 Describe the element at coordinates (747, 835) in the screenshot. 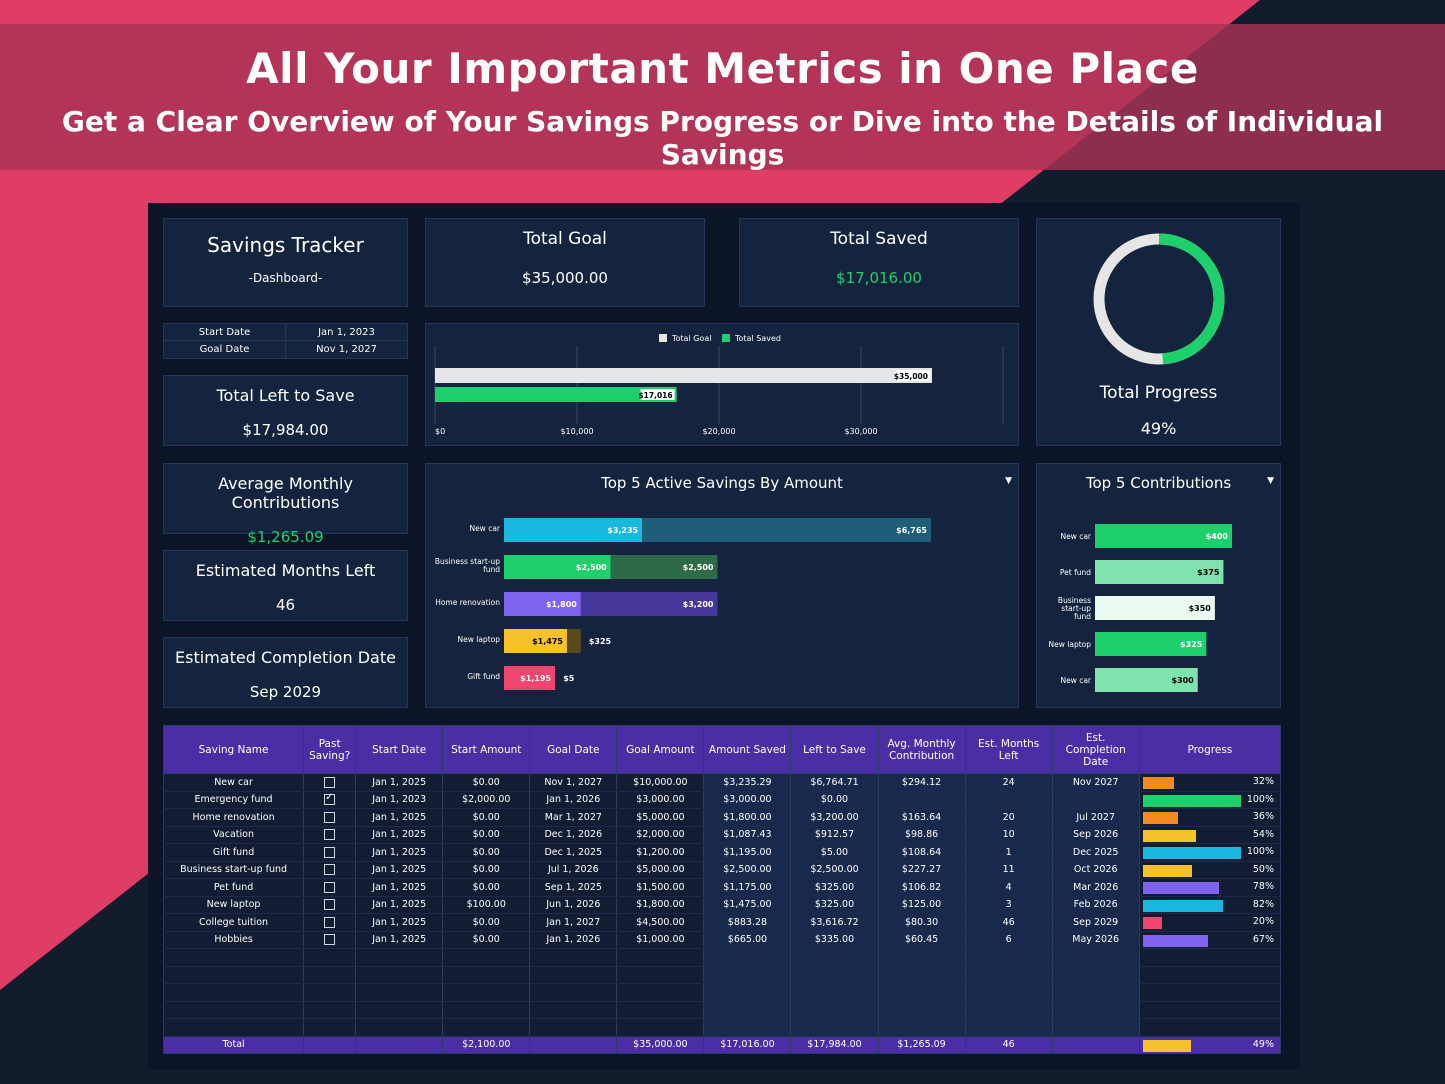

I see `cell-saved: $1,087.43` at that location.